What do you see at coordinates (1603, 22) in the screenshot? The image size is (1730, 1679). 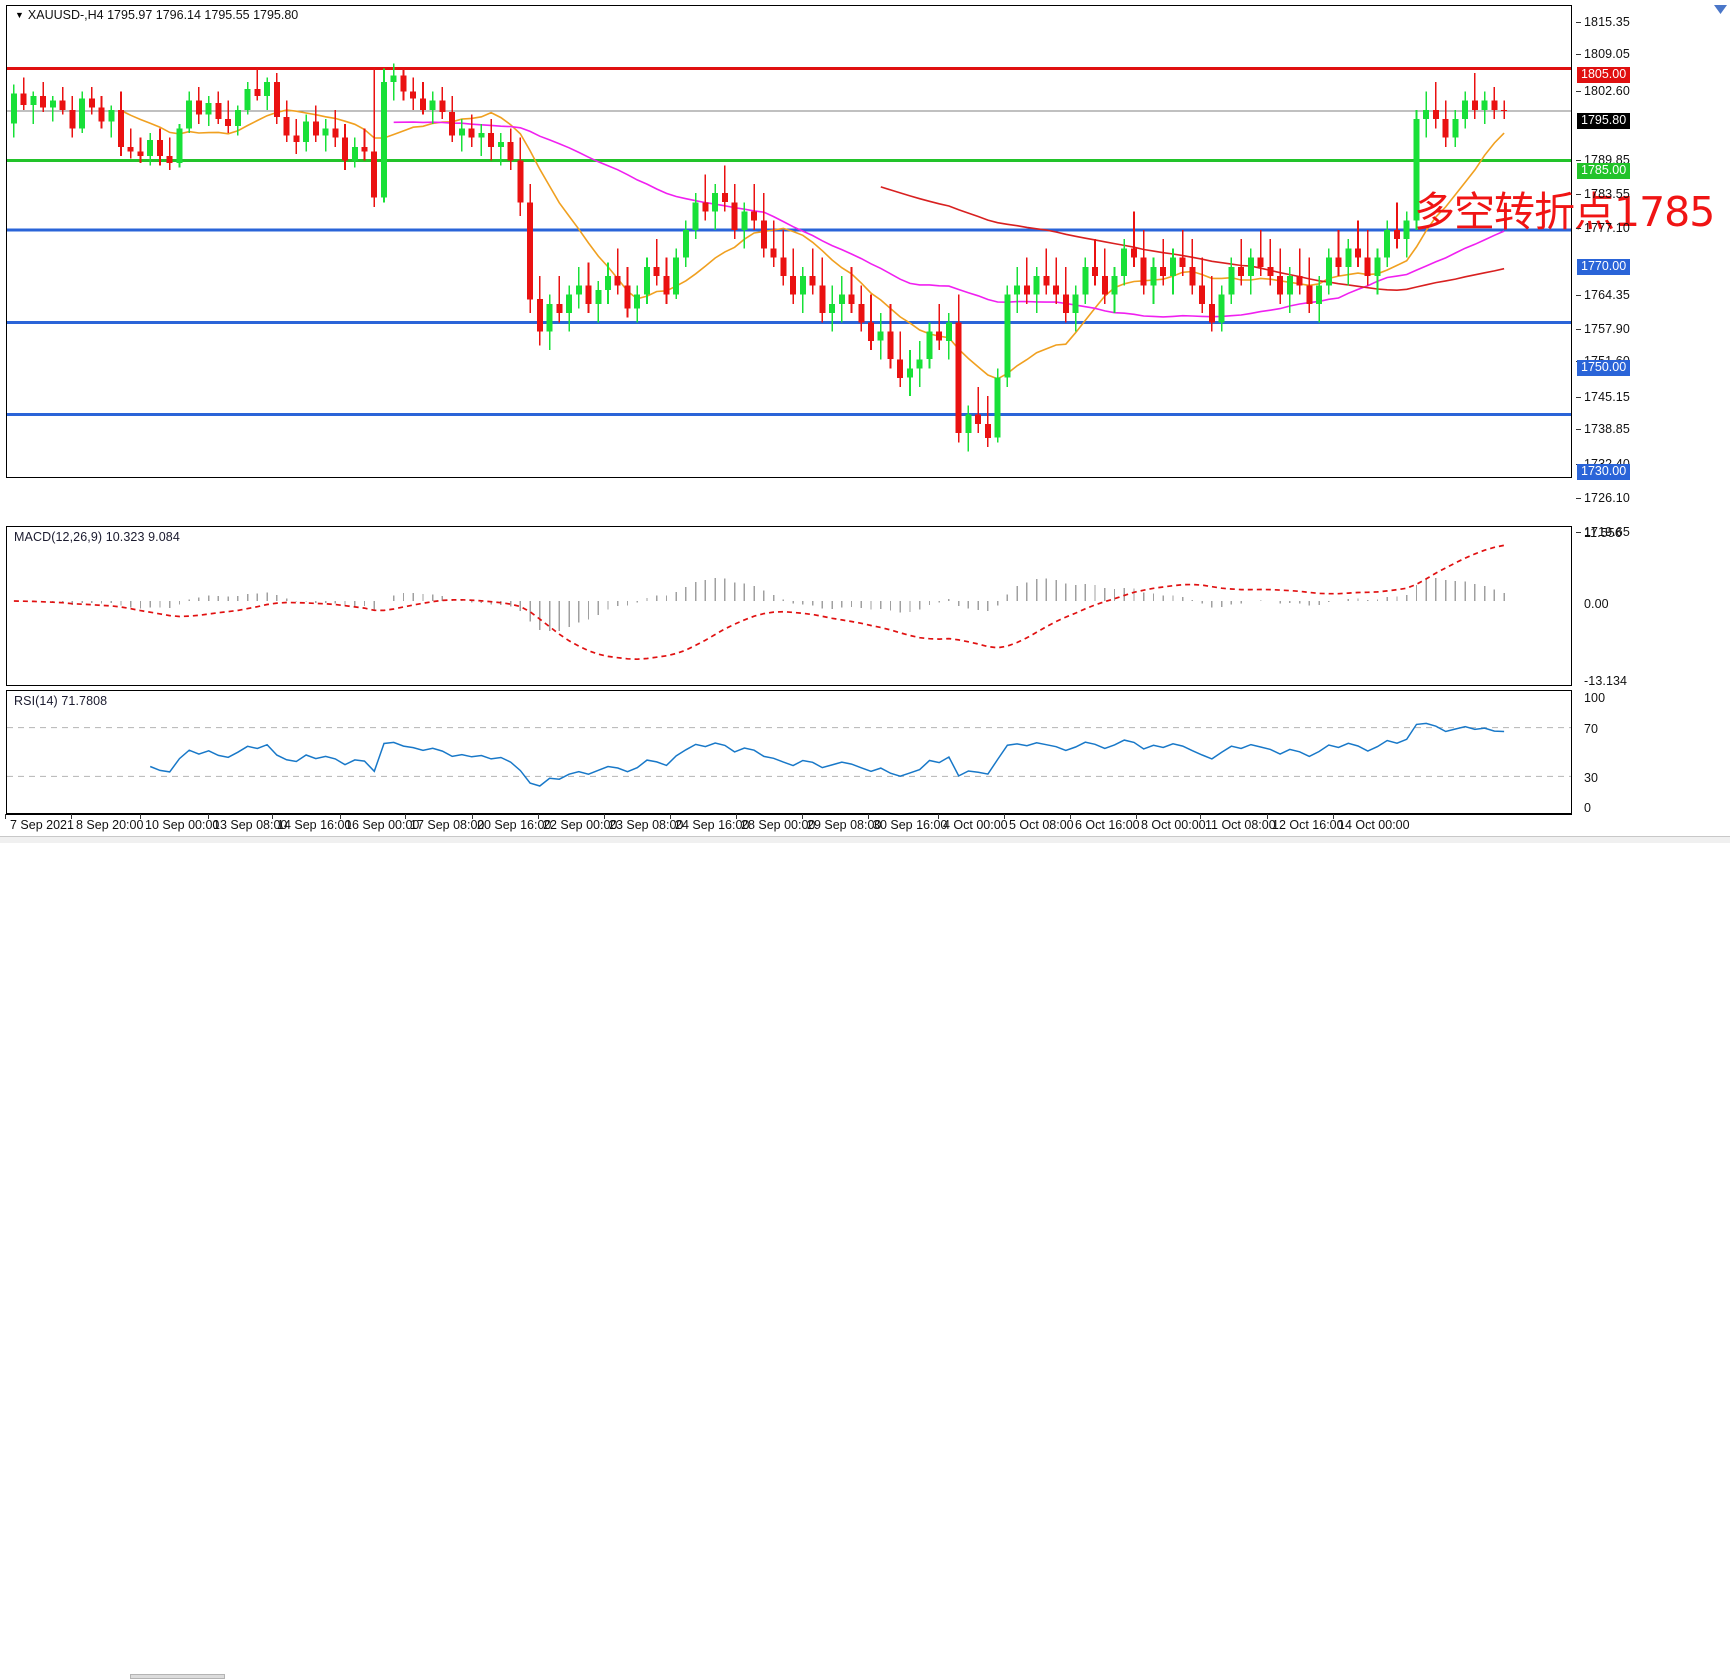 I see `price-axis-tick: 1815.35` at bounding box center [1603, 22].